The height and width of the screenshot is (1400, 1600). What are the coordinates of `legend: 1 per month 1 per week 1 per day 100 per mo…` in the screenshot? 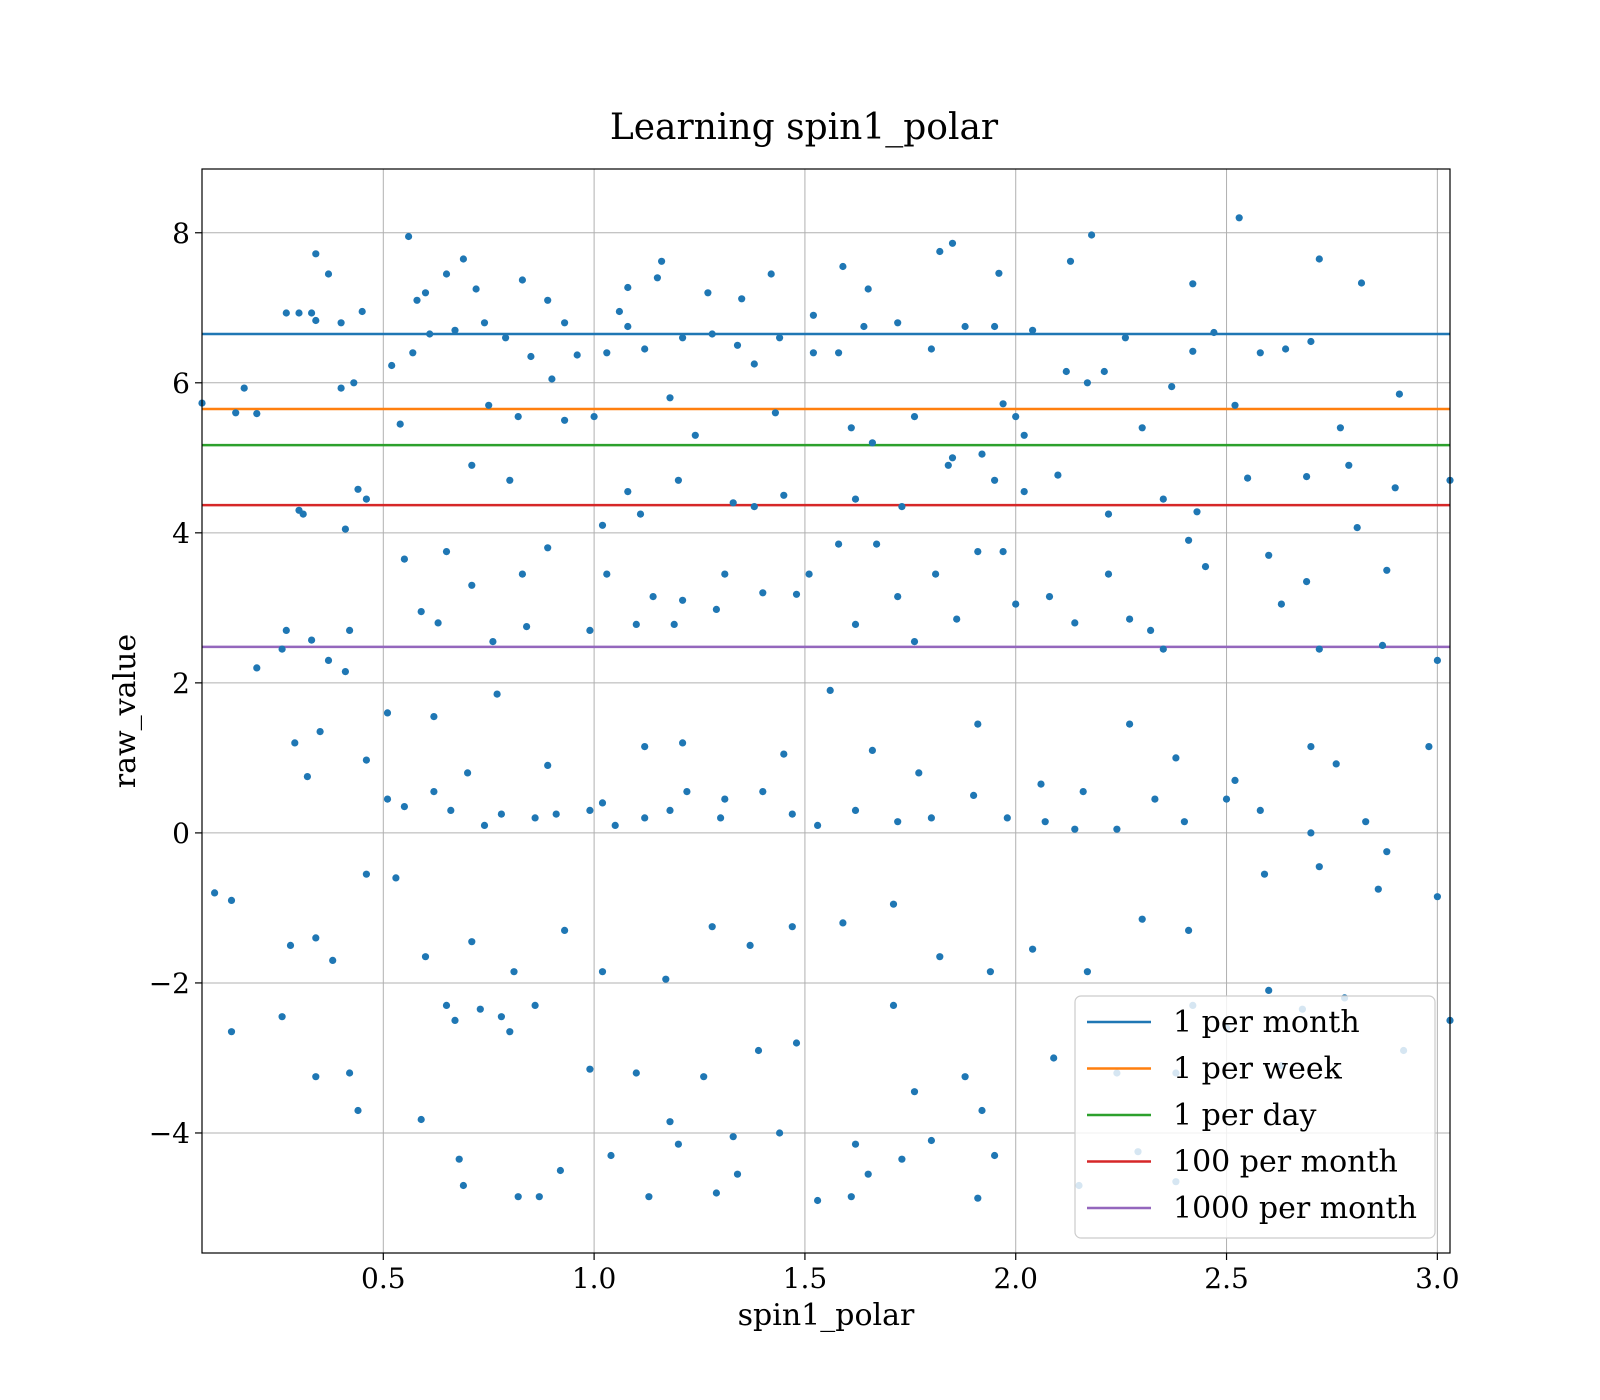 It's located at (1255, 1117).